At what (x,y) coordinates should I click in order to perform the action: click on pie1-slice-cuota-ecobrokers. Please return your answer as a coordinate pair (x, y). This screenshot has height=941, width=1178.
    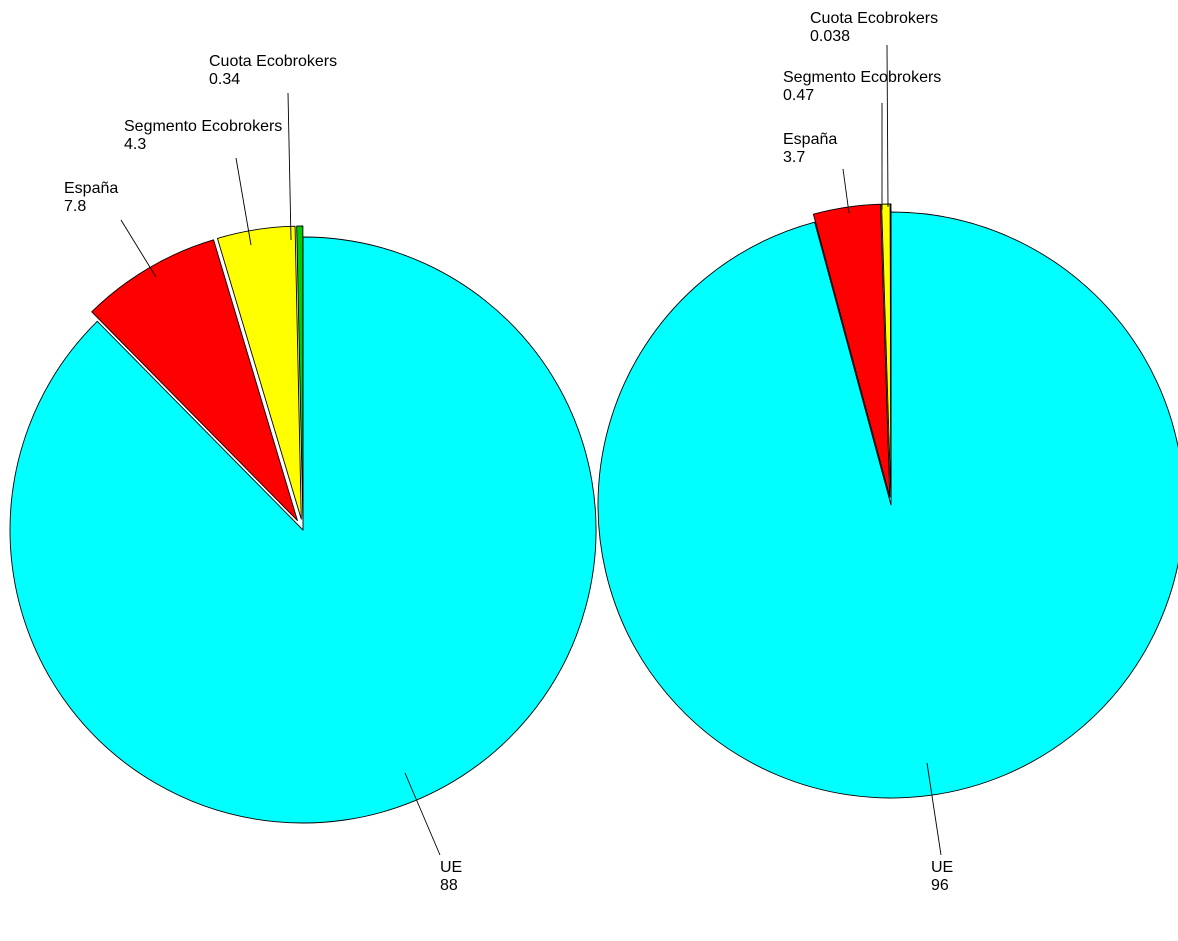
    Looking at the image, I should click on (890, 350).